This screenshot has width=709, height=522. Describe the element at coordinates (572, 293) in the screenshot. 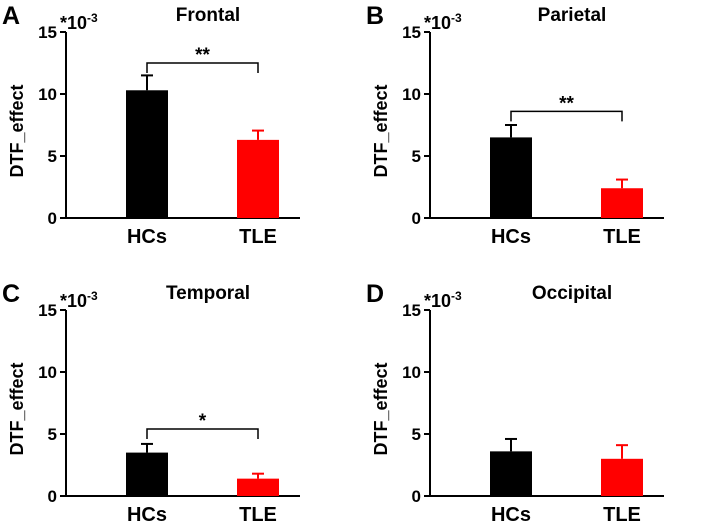

I see `chart-title: Occipital` at that location.